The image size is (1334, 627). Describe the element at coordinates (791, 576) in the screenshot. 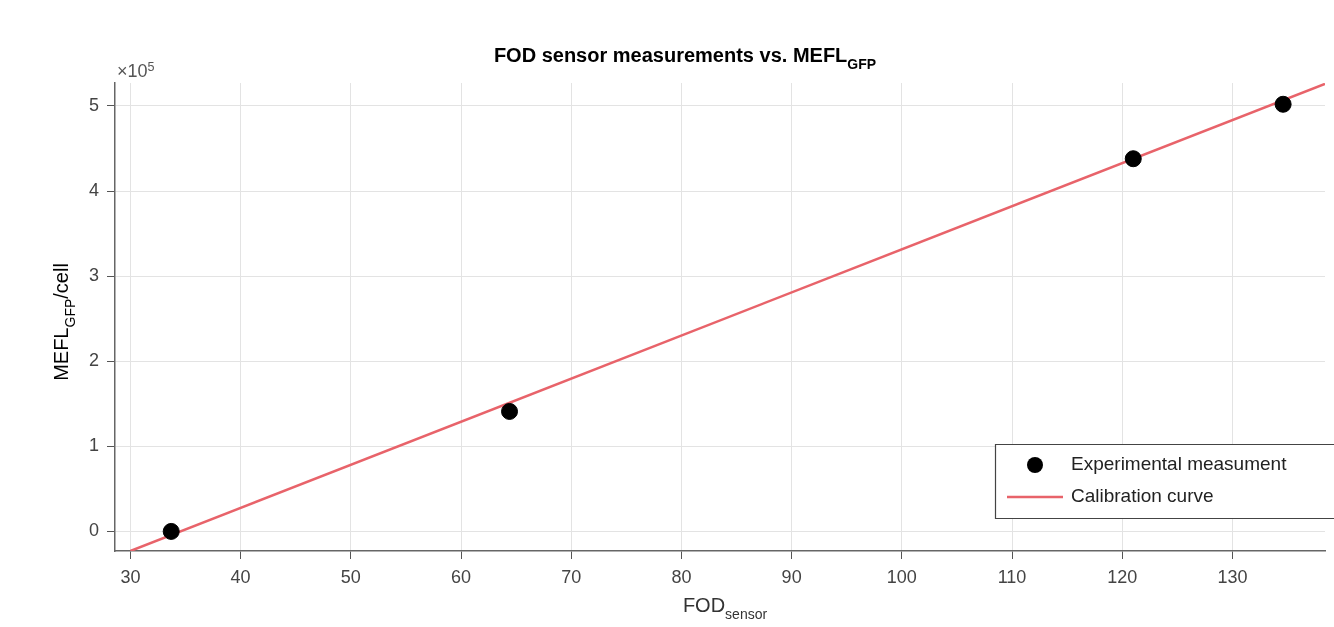

I see `x-tick-label: 90` at that location.